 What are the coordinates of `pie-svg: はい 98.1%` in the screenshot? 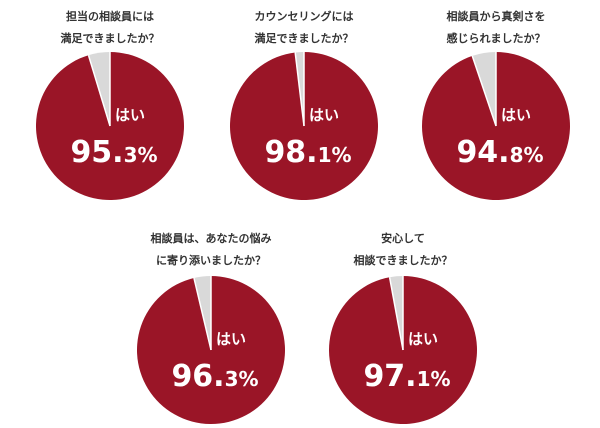 It's located at (304, 126).